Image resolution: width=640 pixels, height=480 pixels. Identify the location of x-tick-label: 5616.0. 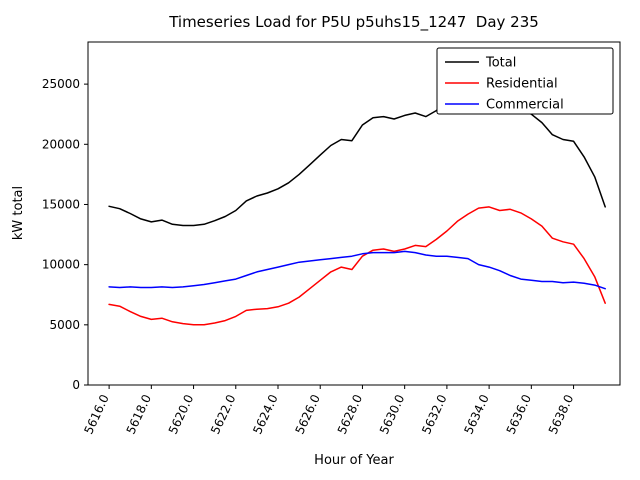
(96, 414).